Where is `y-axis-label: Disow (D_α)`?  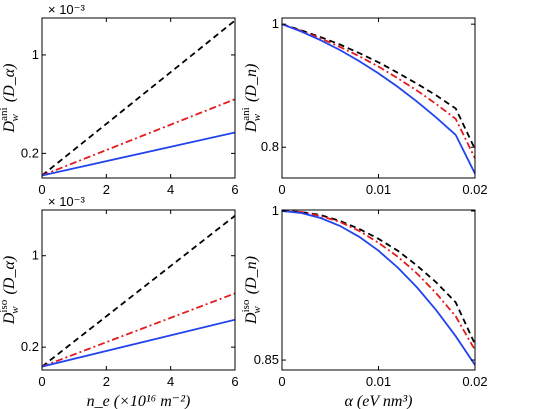
y-axis-label: Disow (D_α) is located at coordinates (10, 290).